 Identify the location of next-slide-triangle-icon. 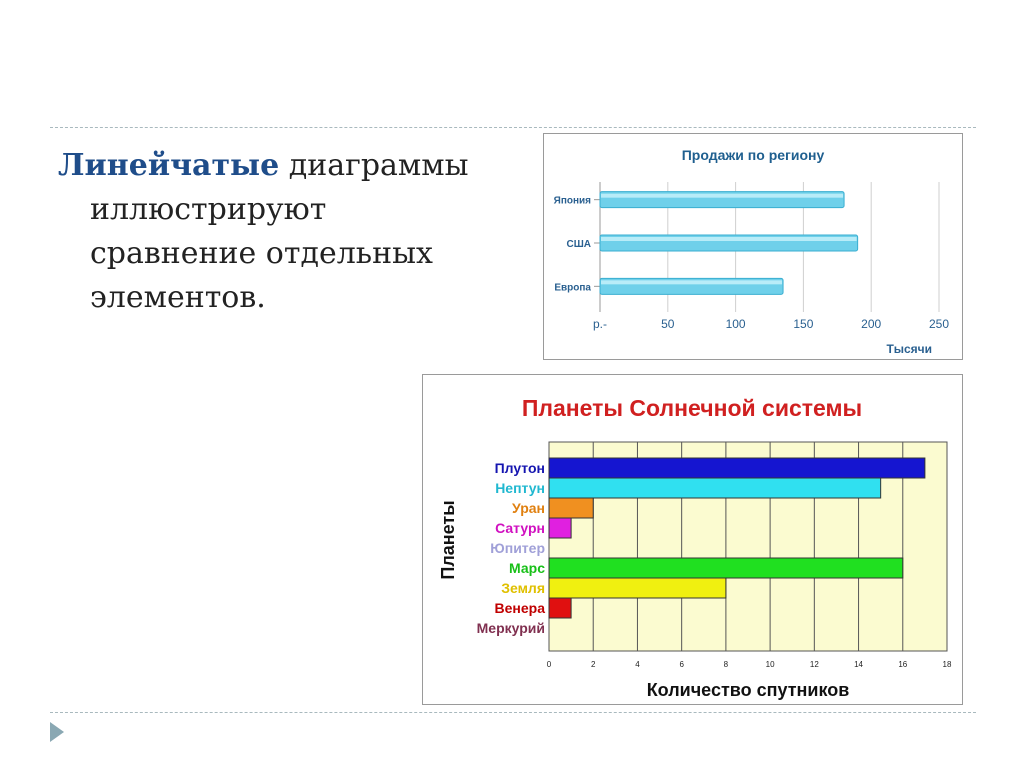
(57, 732).